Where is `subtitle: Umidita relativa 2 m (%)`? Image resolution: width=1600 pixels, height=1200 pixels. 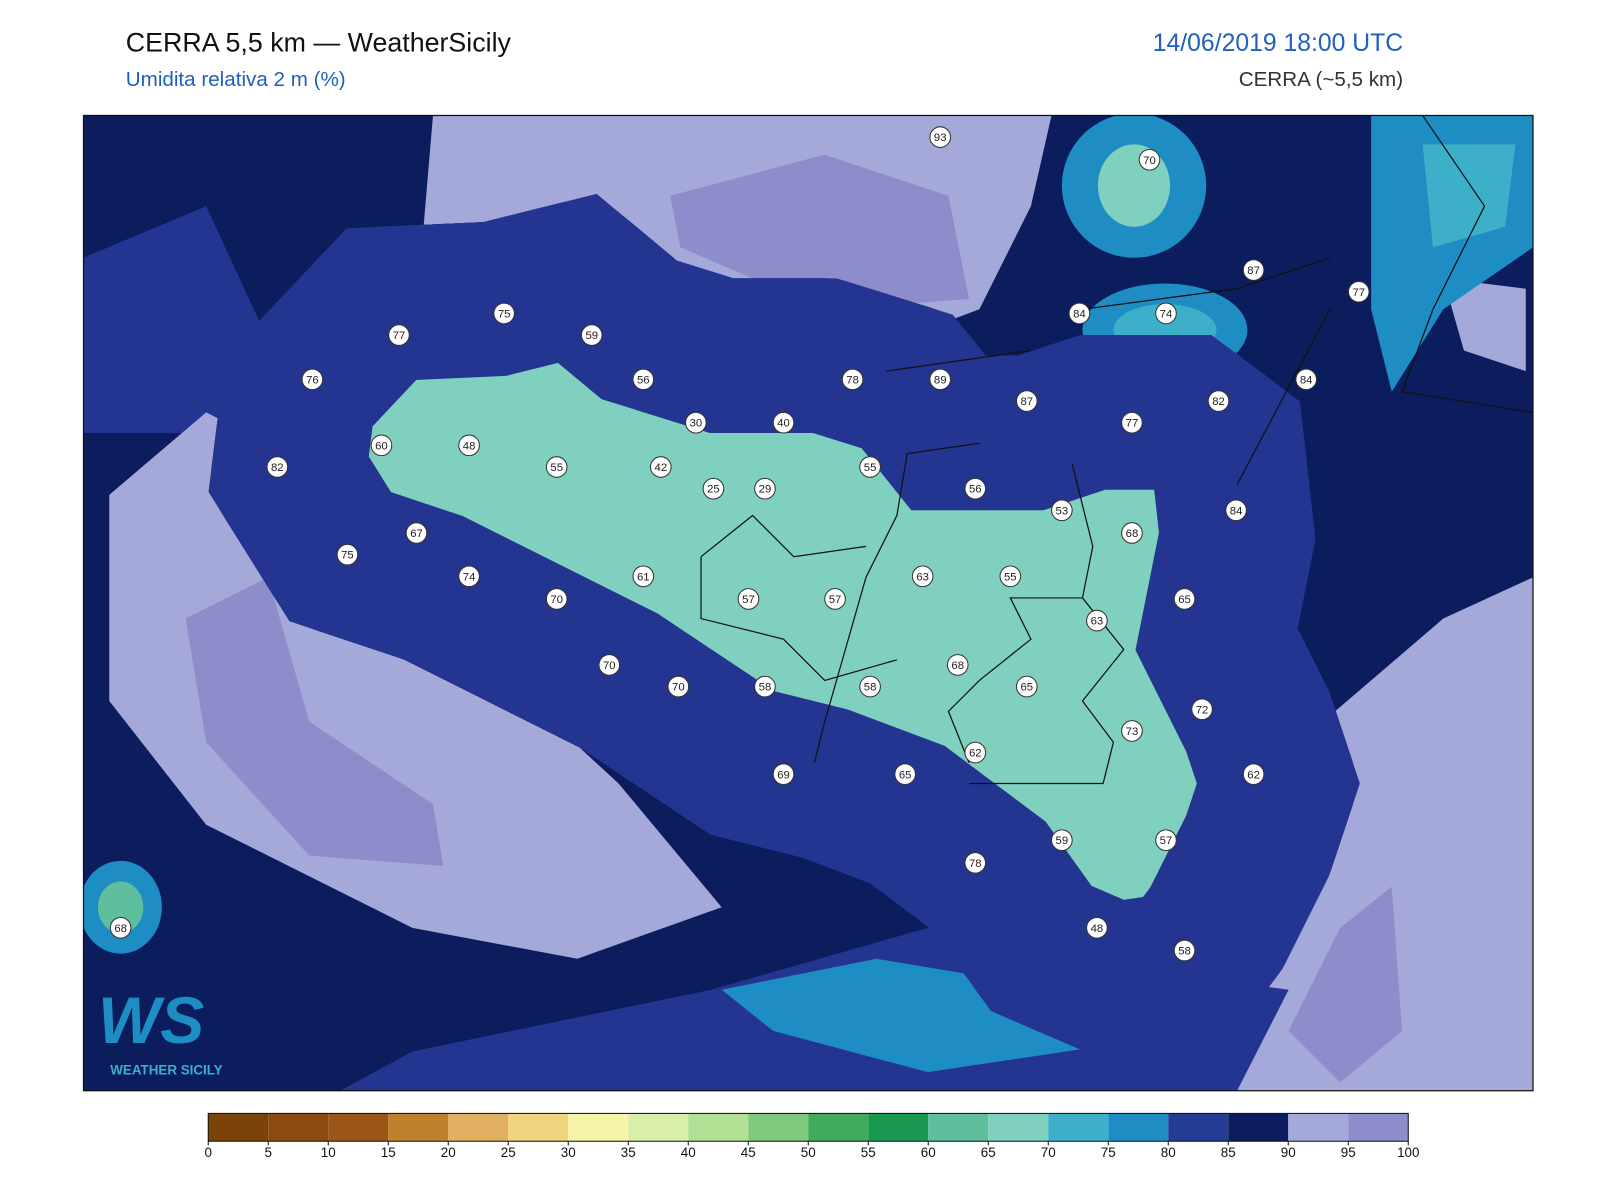
subtitle: Umidita relativa 2 m (%) is located at coordinates (236, 79).